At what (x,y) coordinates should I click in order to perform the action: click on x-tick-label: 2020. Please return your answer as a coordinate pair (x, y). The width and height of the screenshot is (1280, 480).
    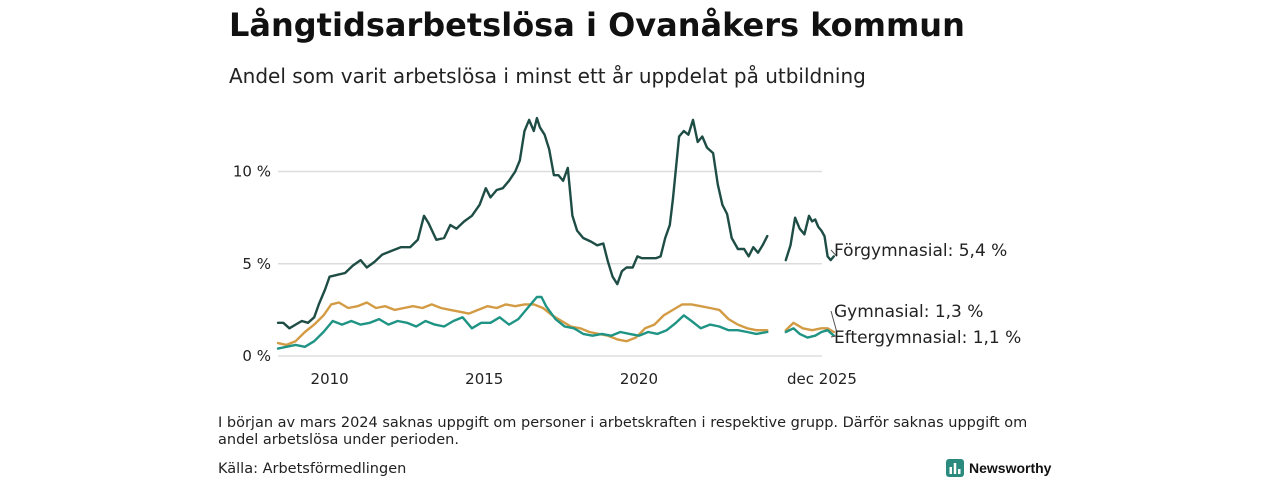
    Looking at the image, I should click on (639, 379).